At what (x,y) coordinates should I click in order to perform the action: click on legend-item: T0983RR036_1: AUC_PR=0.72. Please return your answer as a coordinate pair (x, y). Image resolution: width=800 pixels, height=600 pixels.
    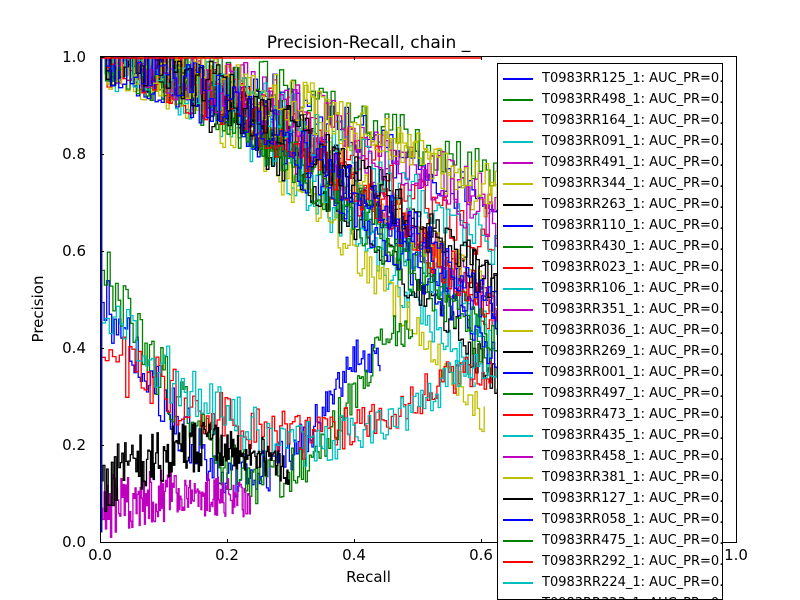
    Looking at the image, I should click on (612, 330).